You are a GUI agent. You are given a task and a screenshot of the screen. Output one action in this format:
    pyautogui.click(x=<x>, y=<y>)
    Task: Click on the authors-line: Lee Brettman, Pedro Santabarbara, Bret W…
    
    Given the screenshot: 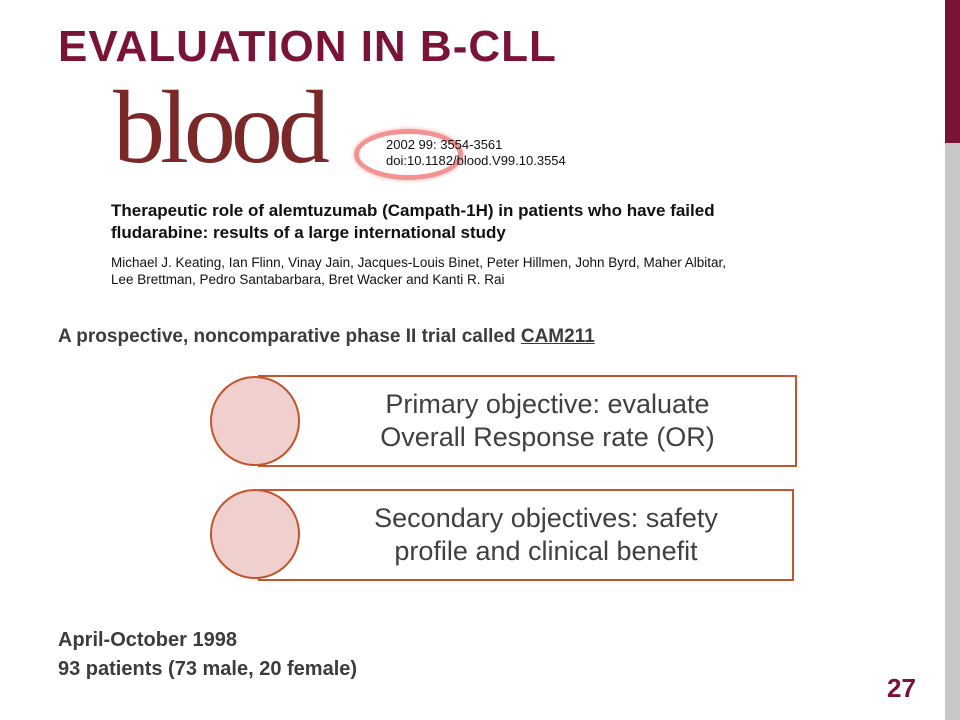 What is the action you would take?
    pyautogui.click(x=308, y=279)
    